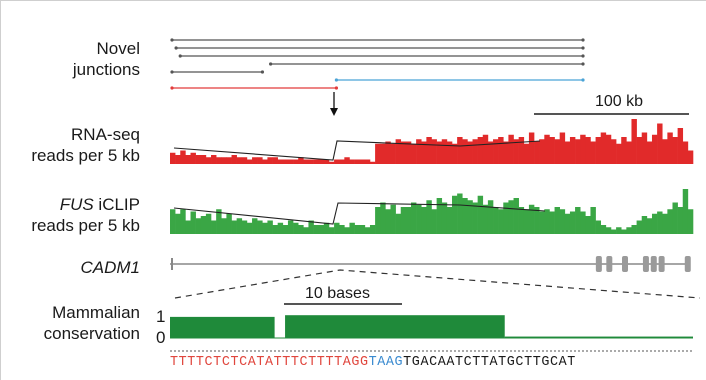  I want to click on breakpoint-arrowhead, so click(334, 112).